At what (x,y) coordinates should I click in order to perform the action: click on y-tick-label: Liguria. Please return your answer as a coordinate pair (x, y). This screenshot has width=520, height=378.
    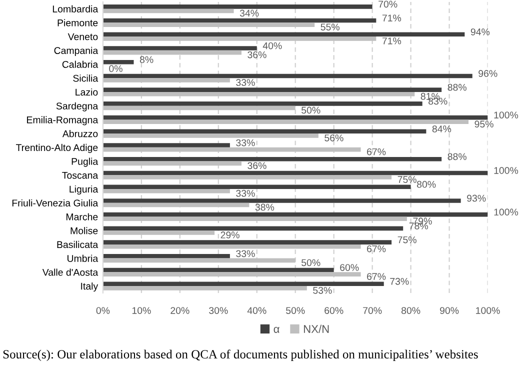
    Looking at the image, I should click on (84, 190).